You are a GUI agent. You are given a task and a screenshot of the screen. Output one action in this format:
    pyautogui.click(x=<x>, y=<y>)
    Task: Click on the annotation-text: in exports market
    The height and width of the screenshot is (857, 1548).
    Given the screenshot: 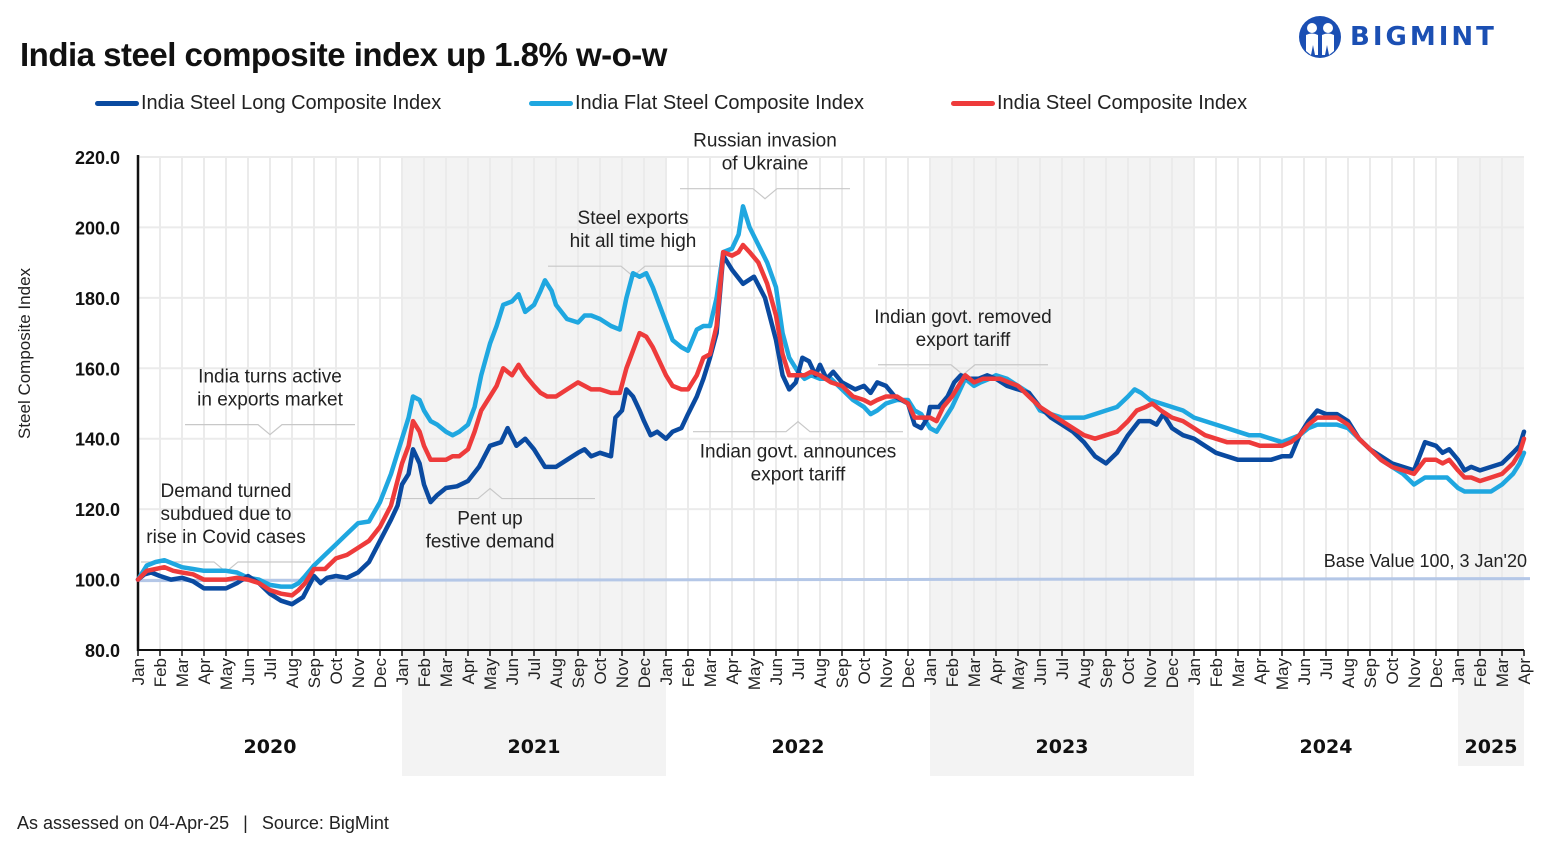 What is the action you would take?
    pyautogui.click(x=270, y=400)
    